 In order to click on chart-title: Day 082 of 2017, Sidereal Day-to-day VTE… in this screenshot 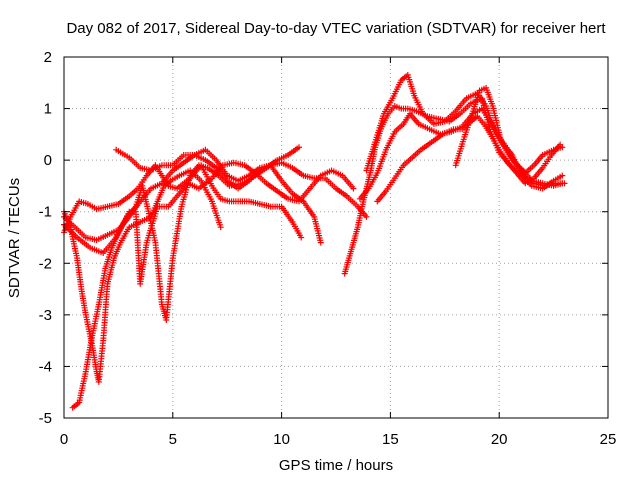, I will do `click(336, 28)`.